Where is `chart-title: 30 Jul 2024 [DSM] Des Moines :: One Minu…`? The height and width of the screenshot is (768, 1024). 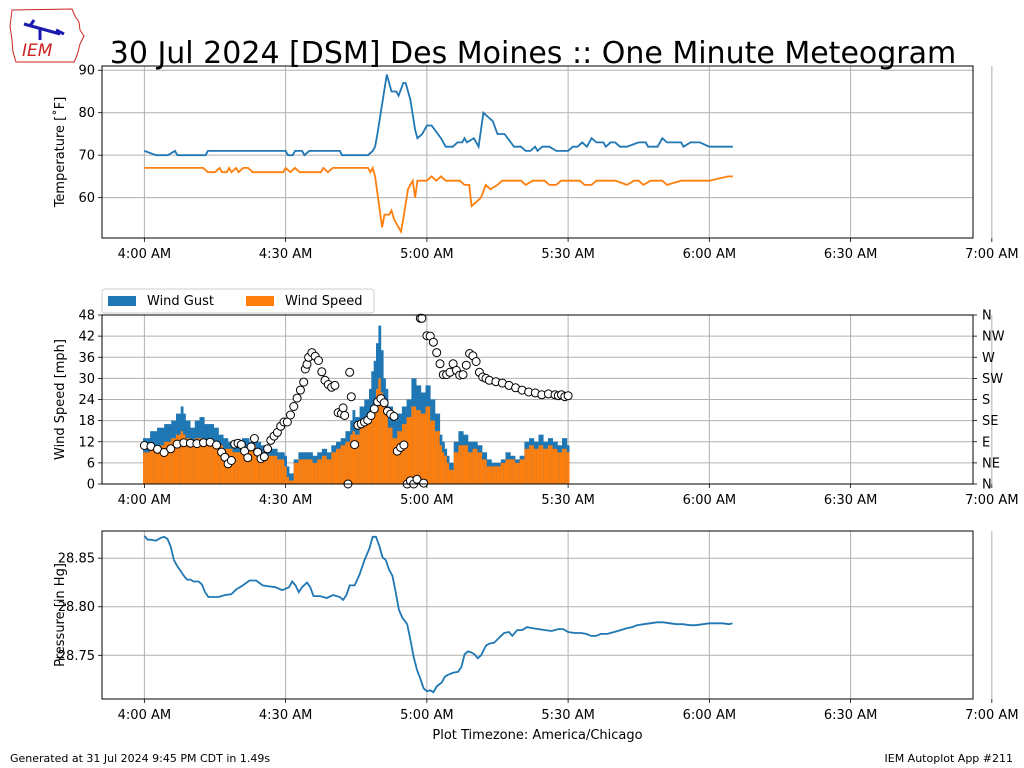 chart-title: 30 Jul 2024 [DSM] Des Moines :: One Minu… is located at coordinates (533, 53).